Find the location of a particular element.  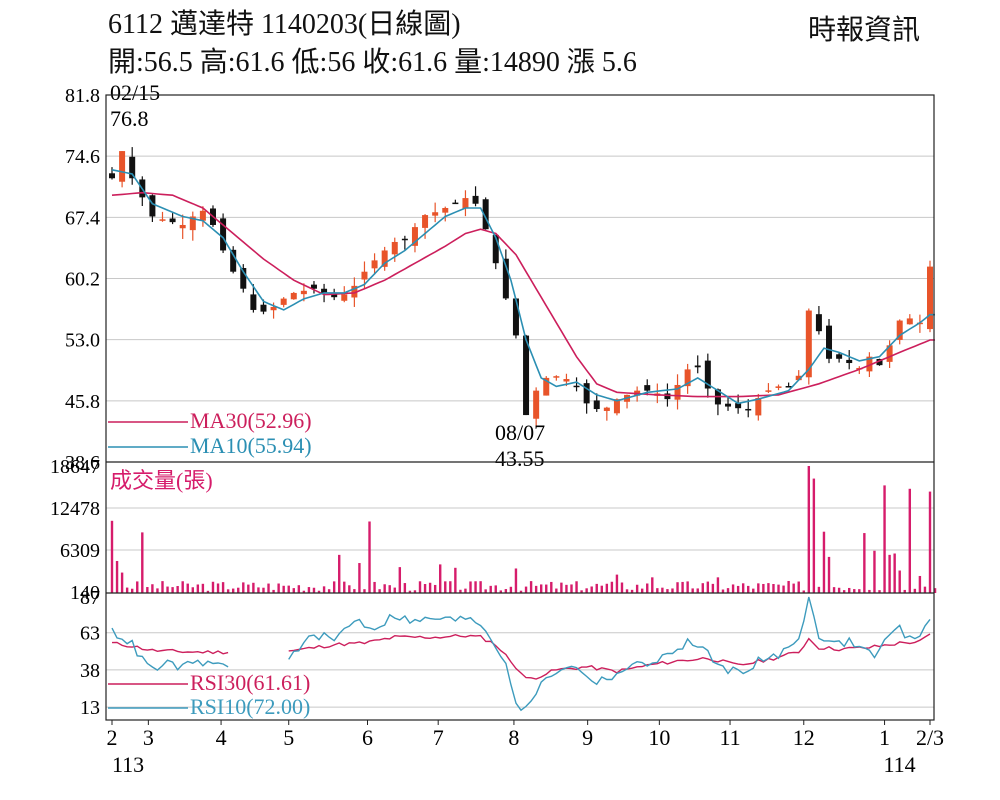

rsi30-line is located at coordinates (521, 656).